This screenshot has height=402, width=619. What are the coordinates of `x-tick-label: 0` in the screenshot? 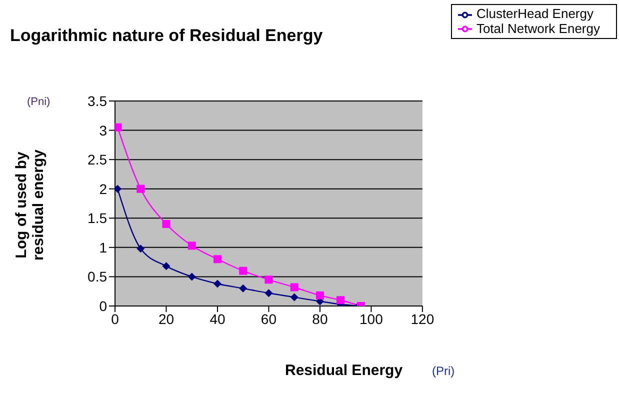 It's located at (115, 318).